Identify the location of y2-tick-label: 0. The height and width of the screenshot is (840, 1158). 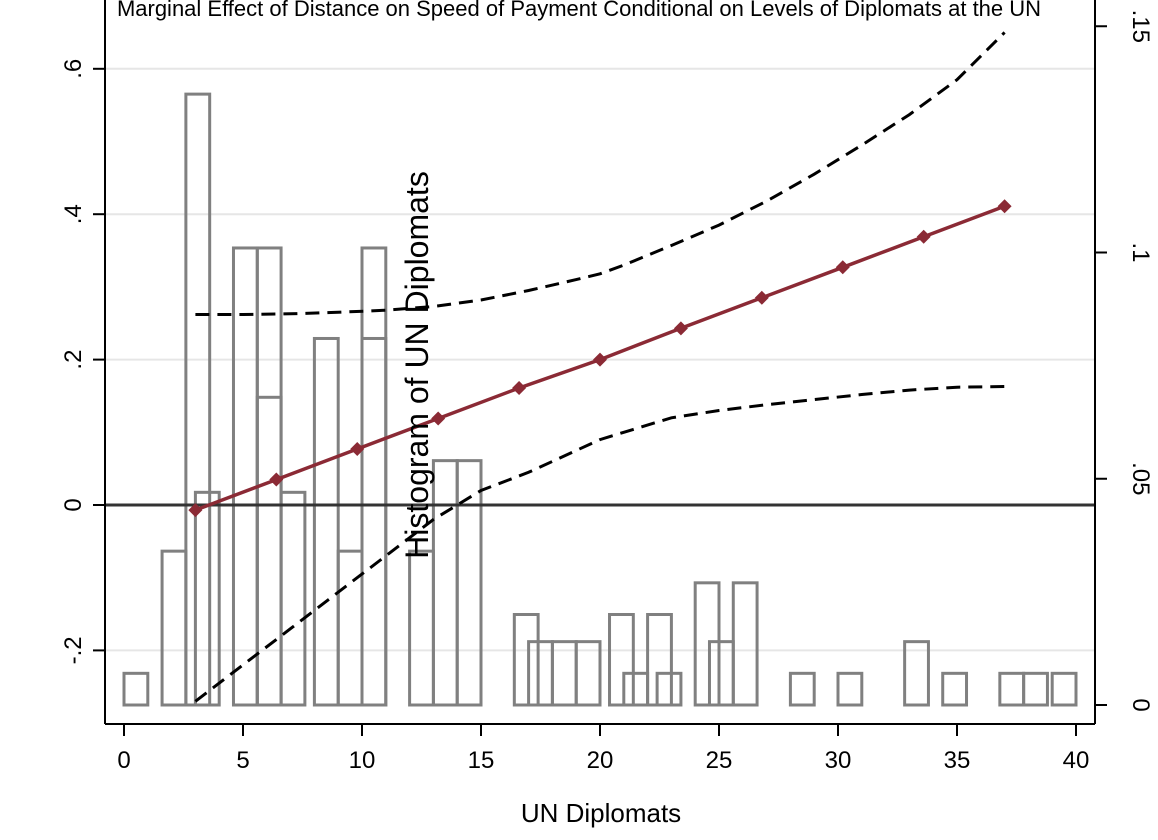
(1140, 704).